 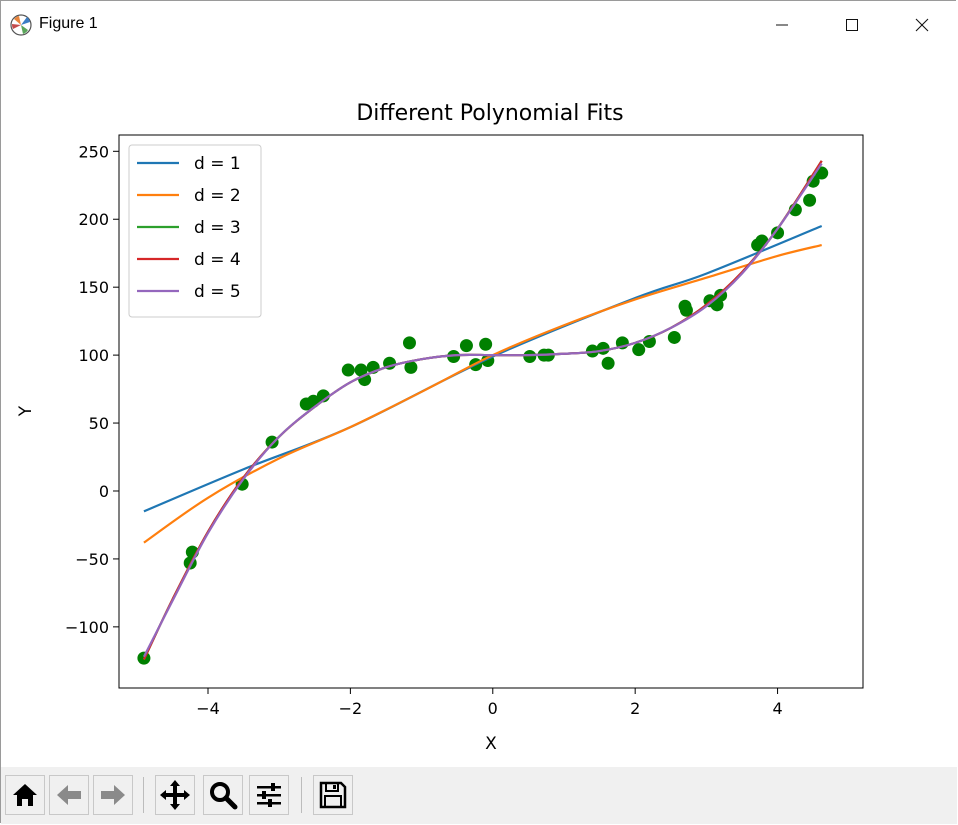 I want to click on close-button, so click(x=922, y=25).